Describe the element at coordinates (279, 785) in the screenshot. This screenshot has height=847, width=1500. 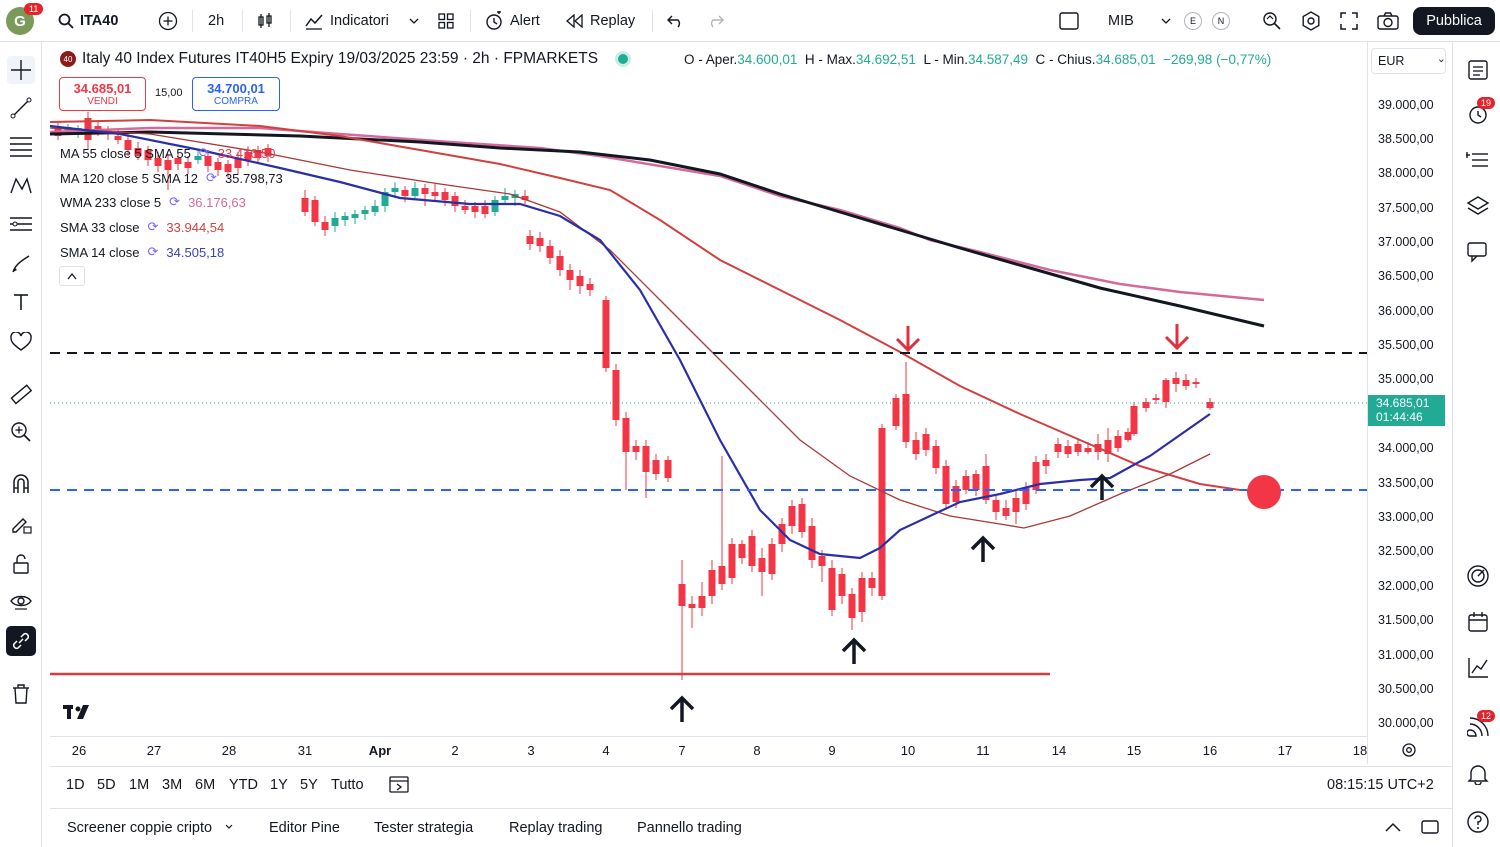
I see `range-1y: 1Y` at that location.